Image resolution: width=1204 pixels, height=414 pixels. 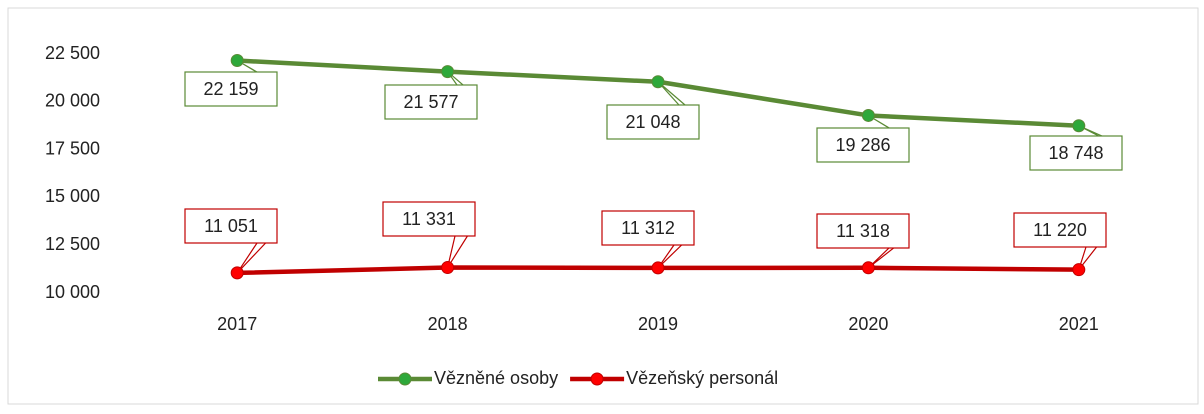 I want to click on data-label: 11 051, so click(x=231, y=226).